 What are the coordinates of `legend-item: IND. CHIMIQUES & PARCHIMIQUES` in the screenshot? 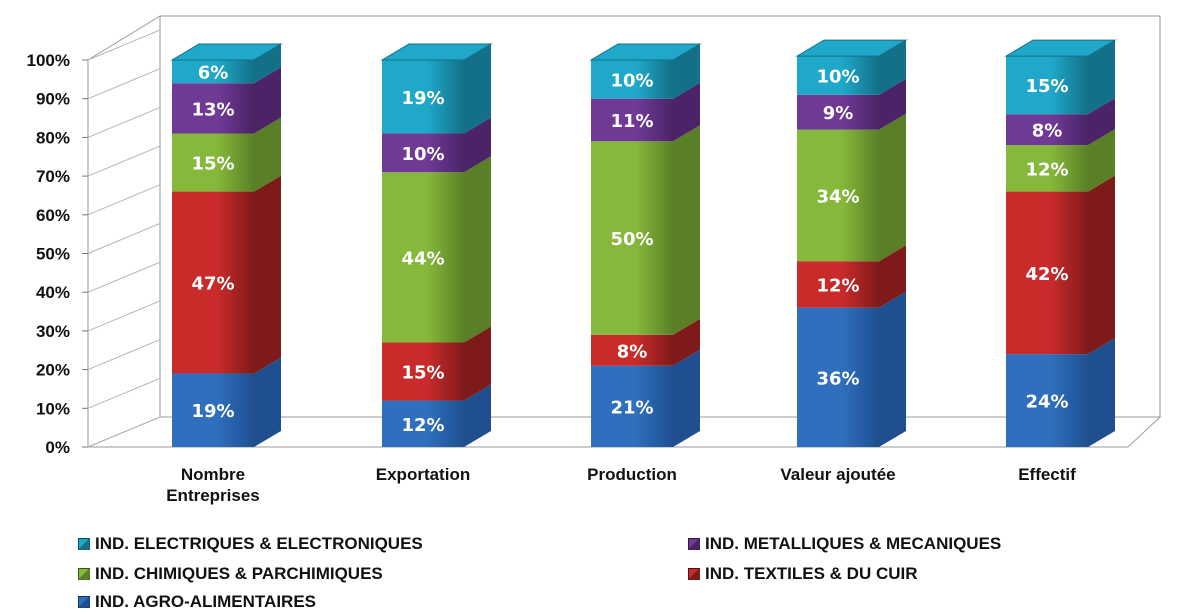 It's located at (230, 574).